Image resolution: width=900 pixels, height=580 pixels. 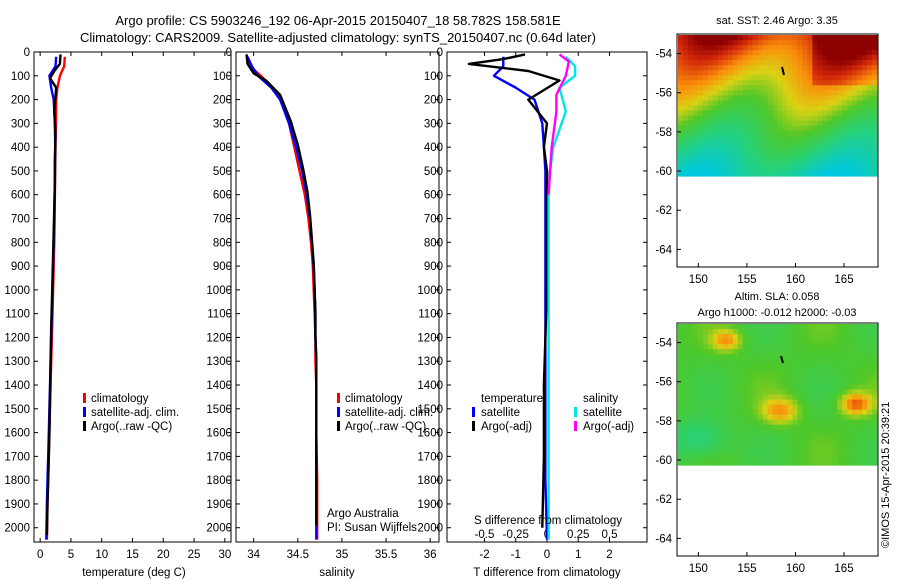 What do you see at coordinates (222, 220) in the screenshot?
I see `depth-tick-label: 700` at bounding box center [222, 220].